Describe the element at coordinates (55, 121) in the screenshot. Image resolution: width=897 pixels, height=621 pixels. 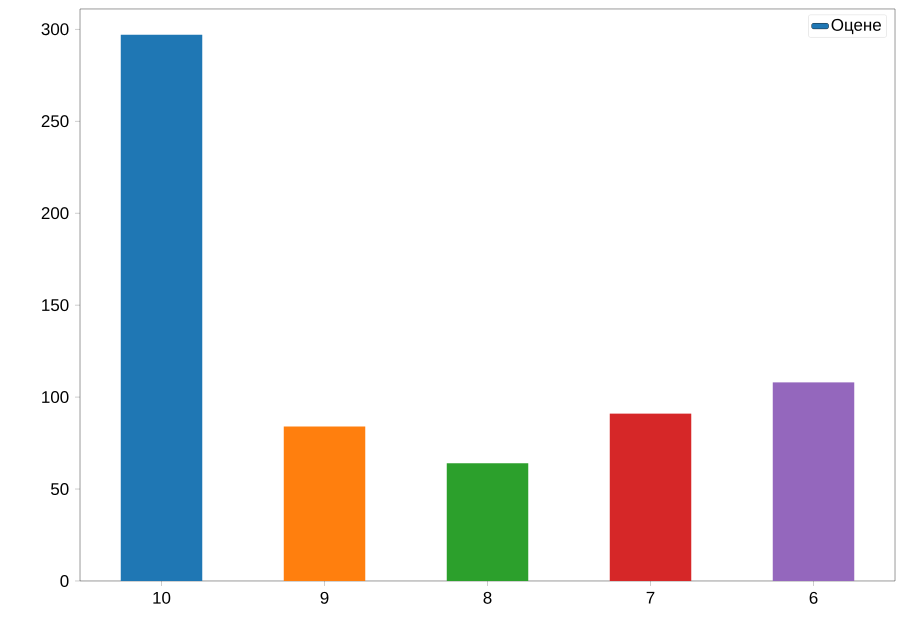
I see `y-tick-label: 250` at that location.